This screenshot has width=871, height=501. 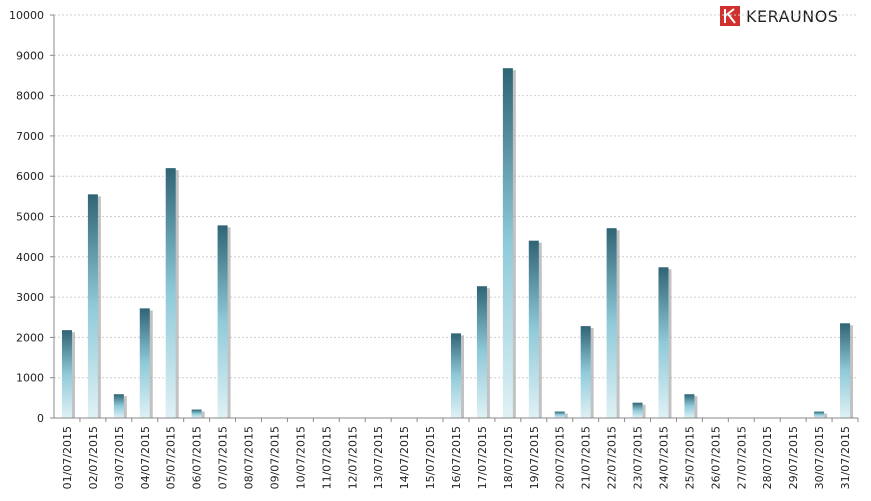 I want to click on x-tick-label: 29/07/2015, so click(x=793, y=457).